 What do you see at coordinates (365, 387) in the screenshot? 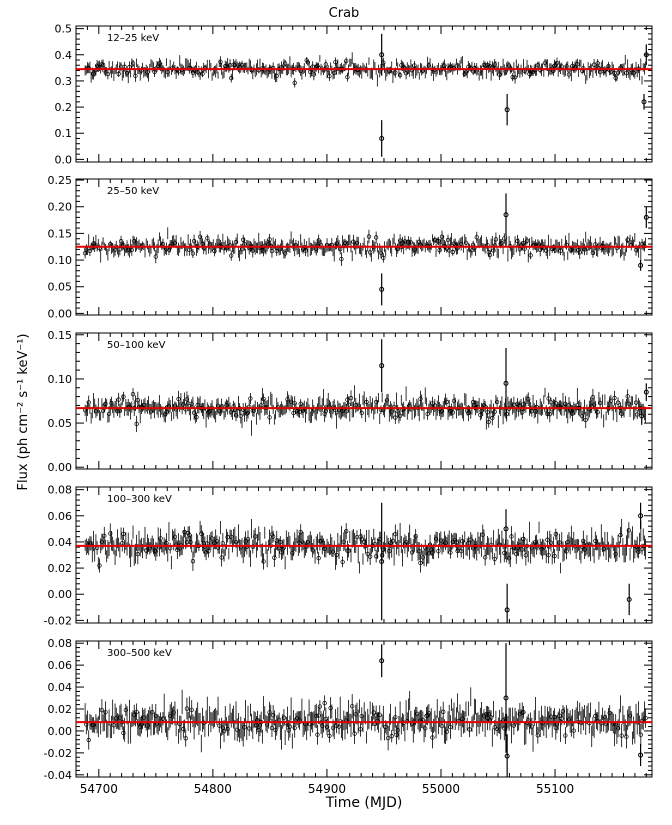
I see `data-points` at bounding box center [365, 387].